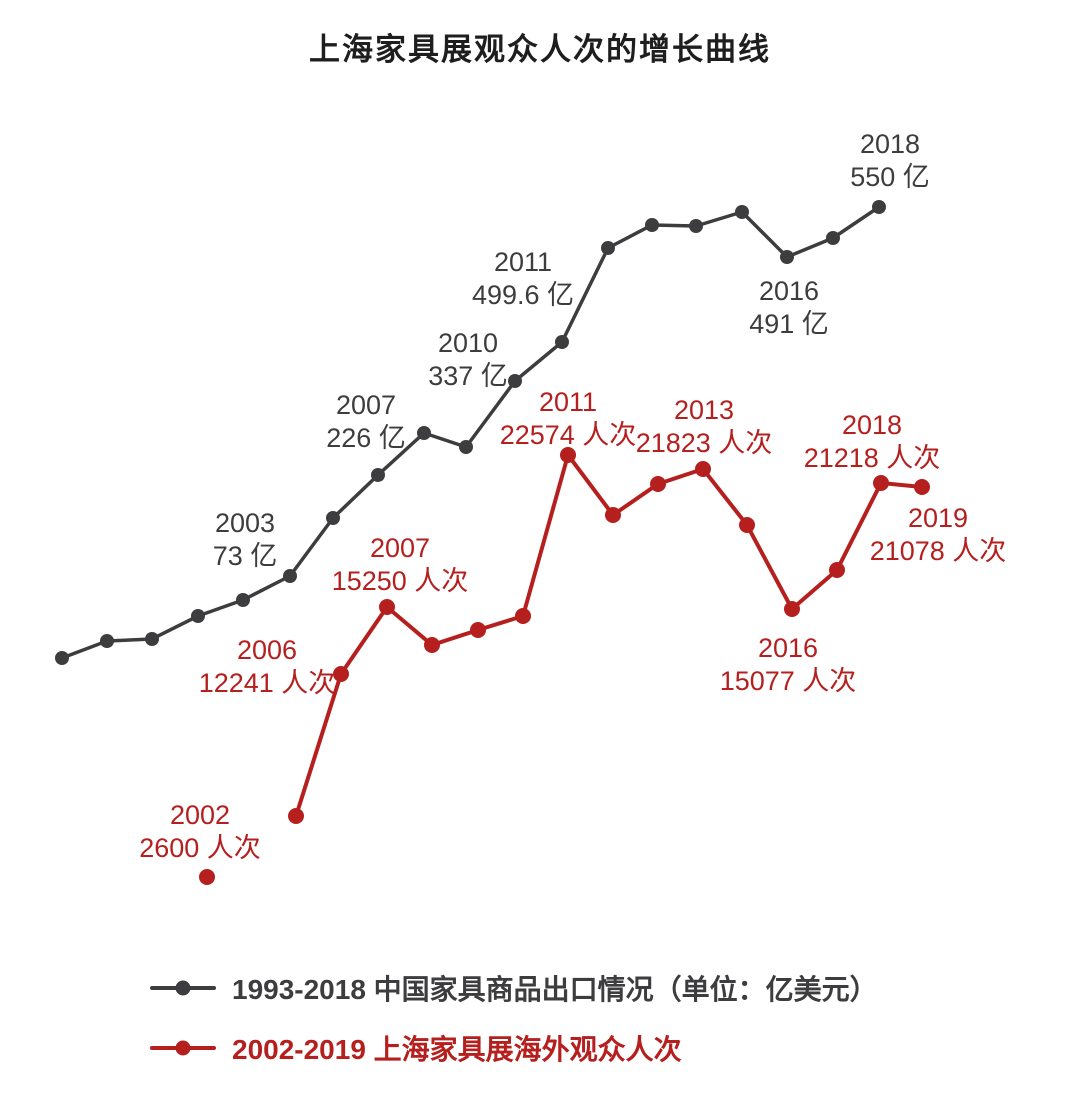 The width and height of the screenshot is (1080, 1095). I want to click on legend-item-visitors: 2002-2019 上海家具展海外观众人次, so click(514, 1048).